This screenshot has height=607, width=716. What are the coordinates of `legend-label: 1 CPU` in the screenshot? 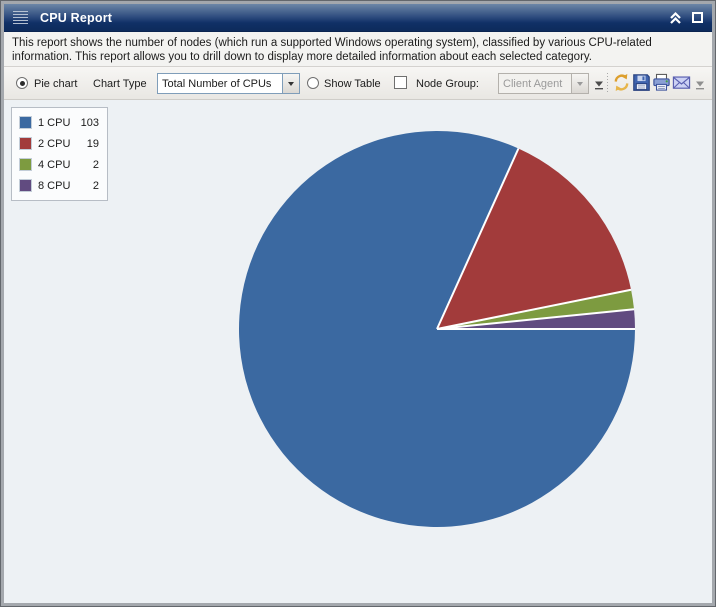 It's located at (54, 122).